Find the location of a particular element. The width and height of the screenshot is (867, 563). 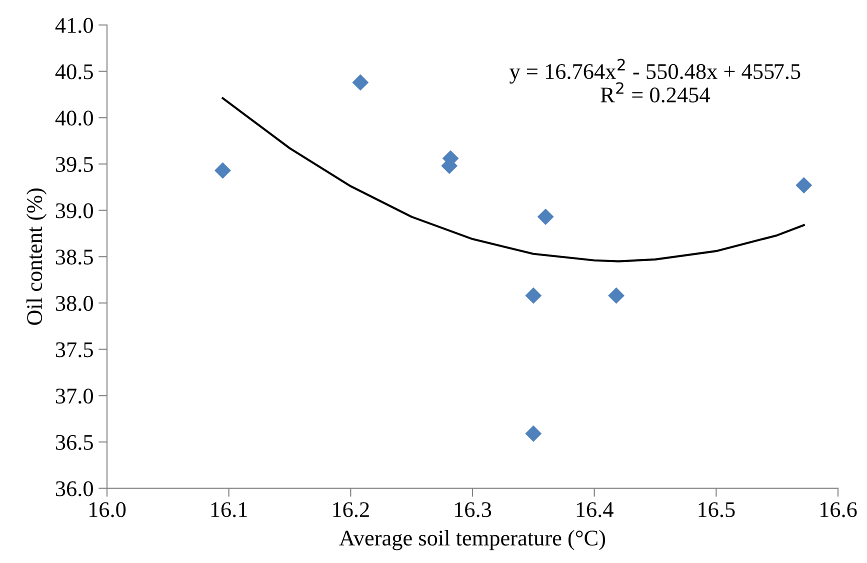

x-tick-label: 16.1 is located at coordinates (229, 510).